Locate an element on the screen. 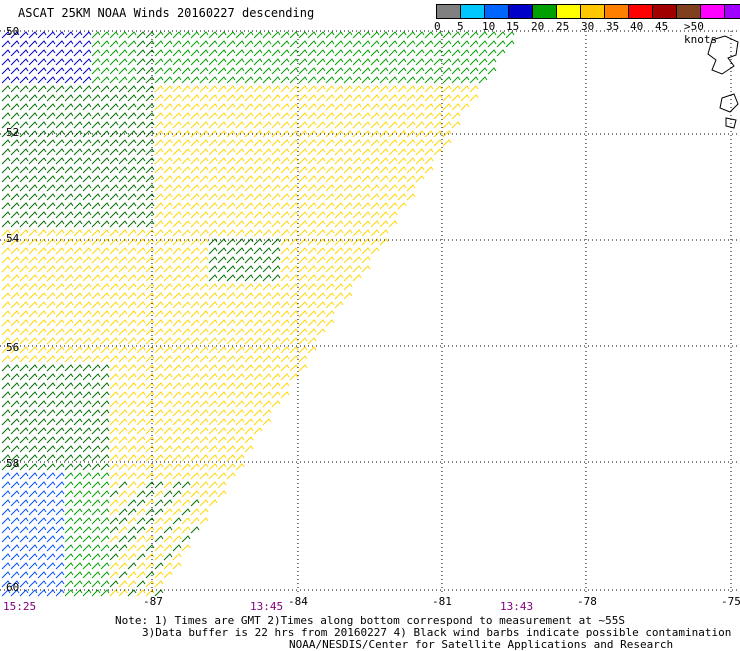  legend-label: >50 knots is located at coordinates (701, 33).